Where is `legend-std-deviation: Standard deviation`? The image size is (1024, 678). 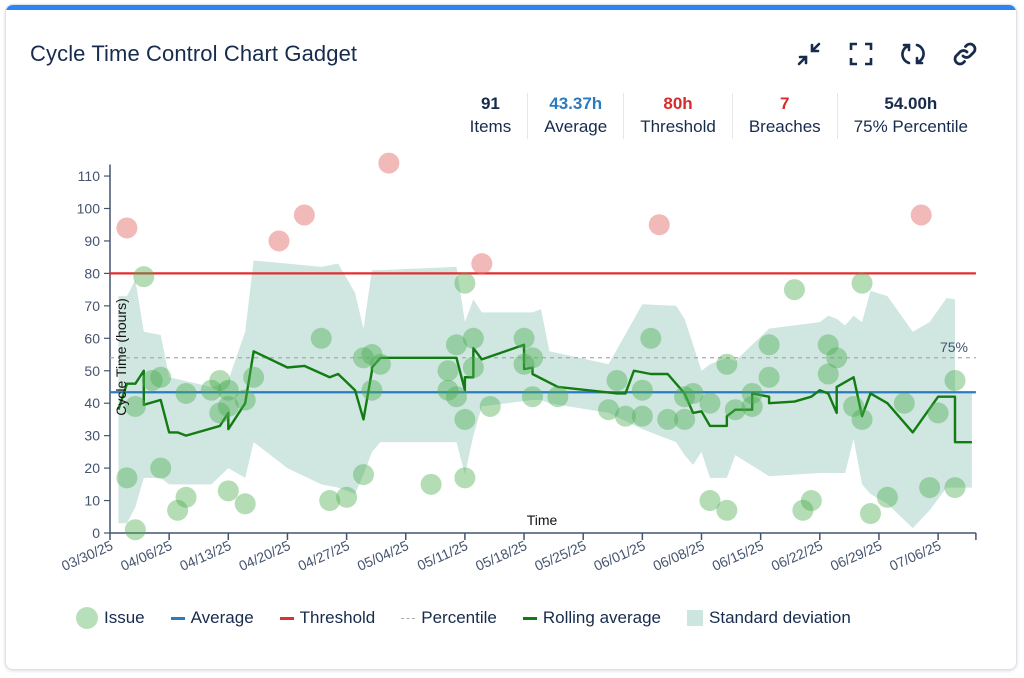
legend-std-deviation: Standard deviation is located at coordinates (769, 618).